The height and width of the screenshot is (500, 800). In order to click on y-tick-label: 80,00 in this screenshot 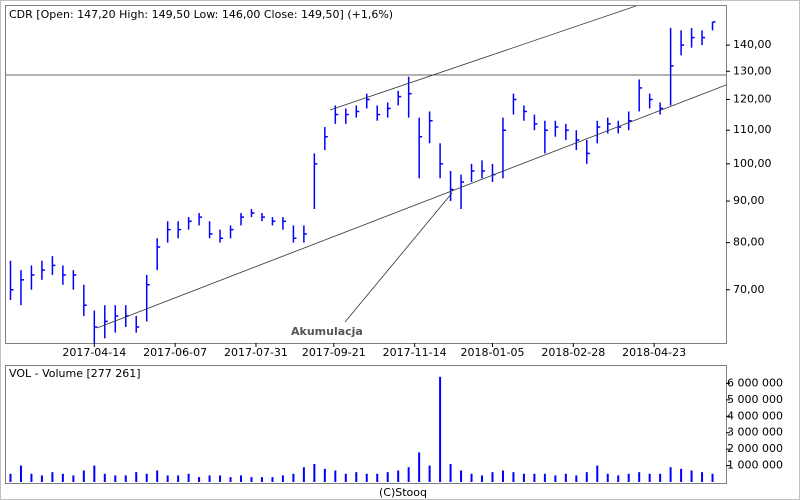, I will do `click(749, 242)`.